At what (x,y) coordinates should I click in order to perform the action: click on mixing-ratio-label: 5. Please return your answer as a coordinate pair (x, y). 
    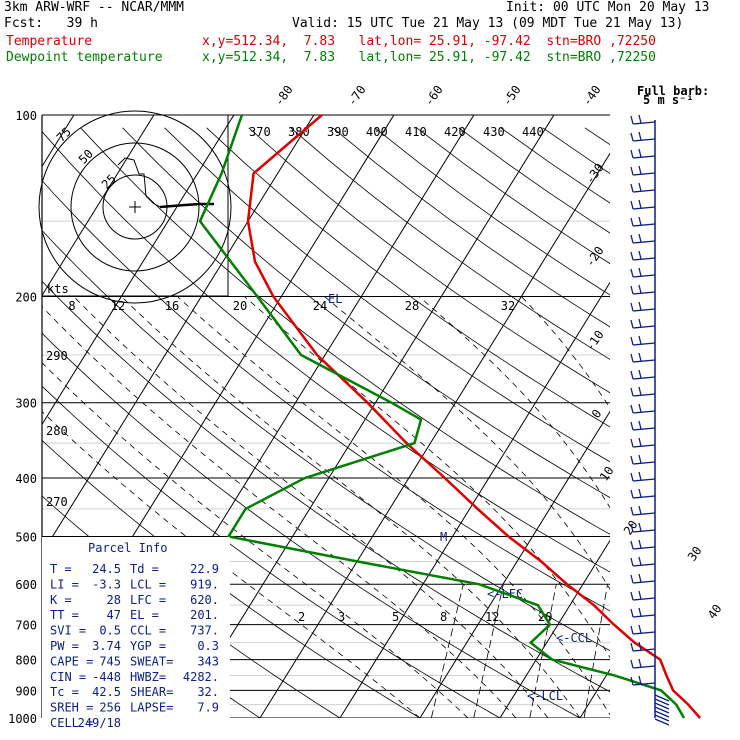
    Looking at the image, I should click on (395, 617).